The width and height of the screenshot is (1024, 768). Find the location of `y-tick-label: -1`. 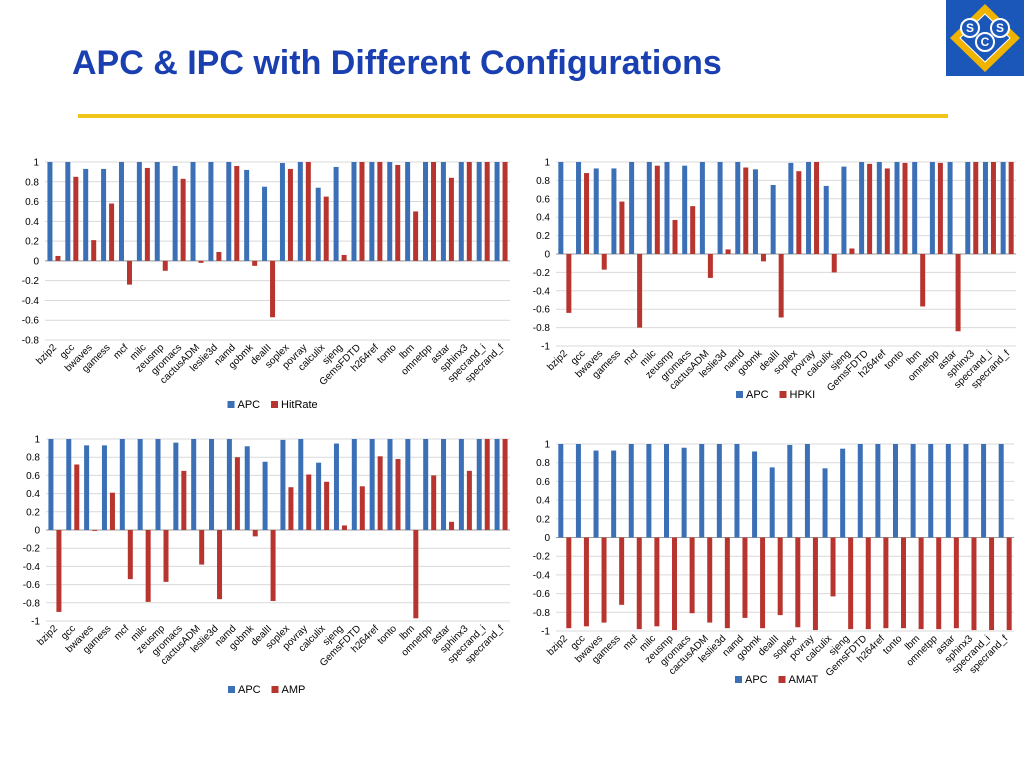

y-tick-label: -1 is located at coordinates (545, 632).